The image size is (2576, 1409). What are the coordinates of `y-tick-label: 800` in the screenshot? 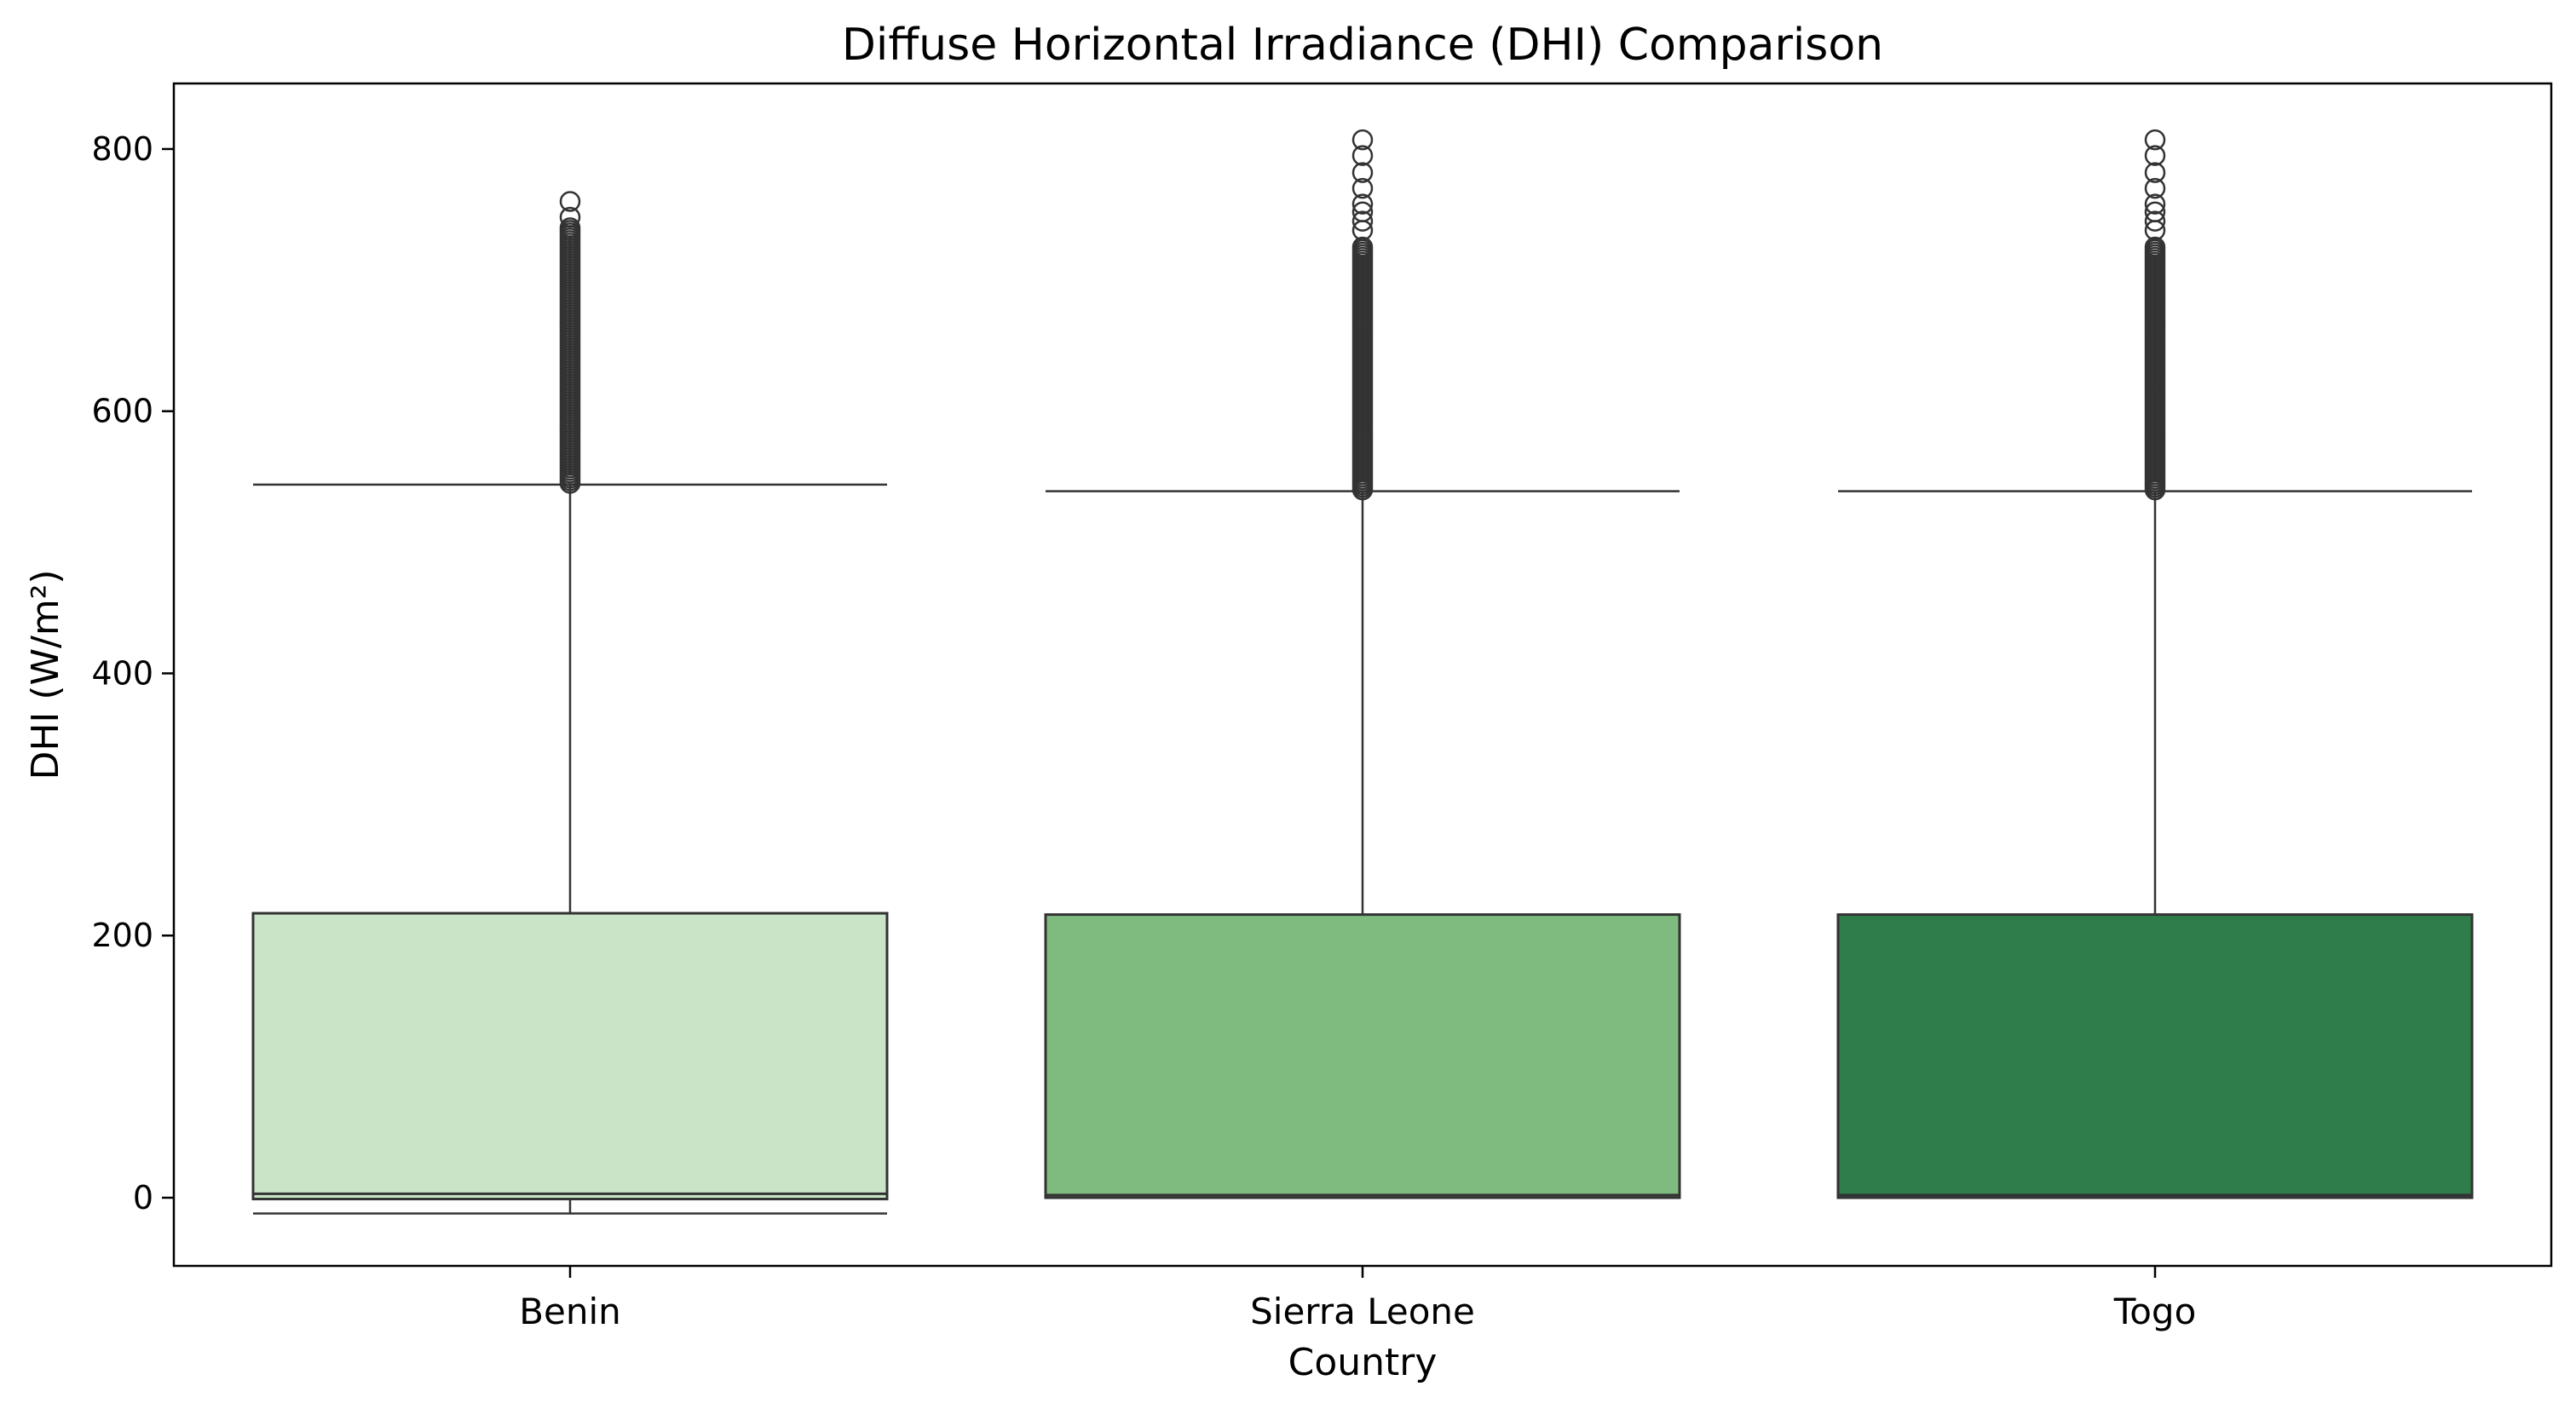 It's located at (122, 149).